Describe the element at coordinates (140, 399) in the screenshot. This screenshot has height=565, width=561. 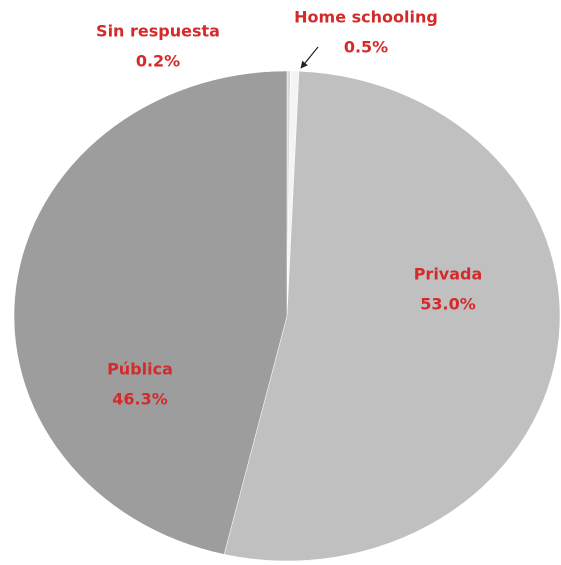
I see `slice-value-label: 46.3%` at that location.